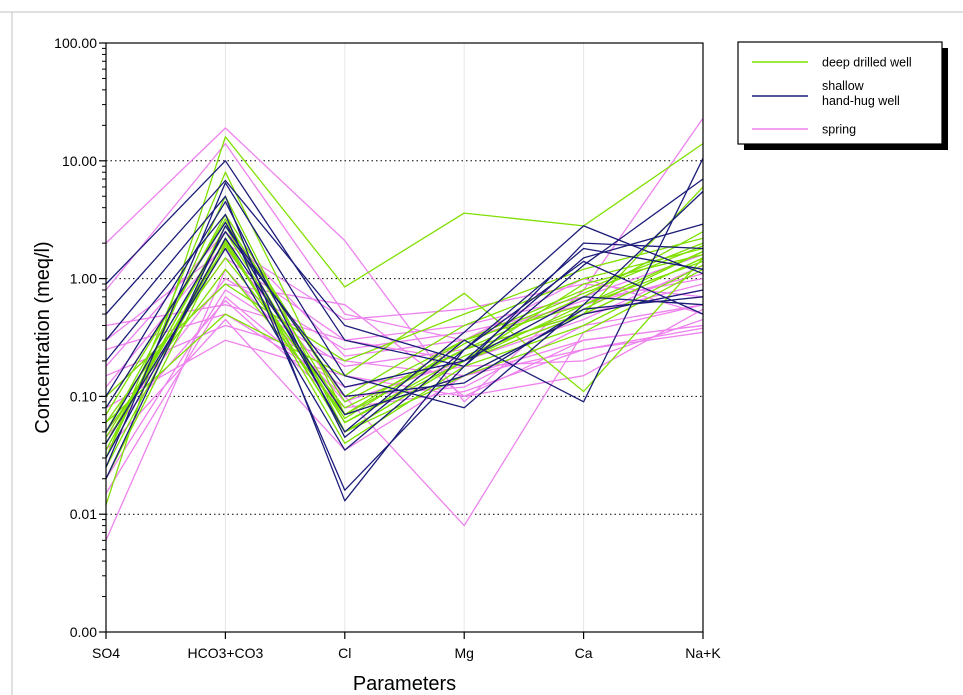  I want to click on y-tick-label: 100.00, so click(75, 43).